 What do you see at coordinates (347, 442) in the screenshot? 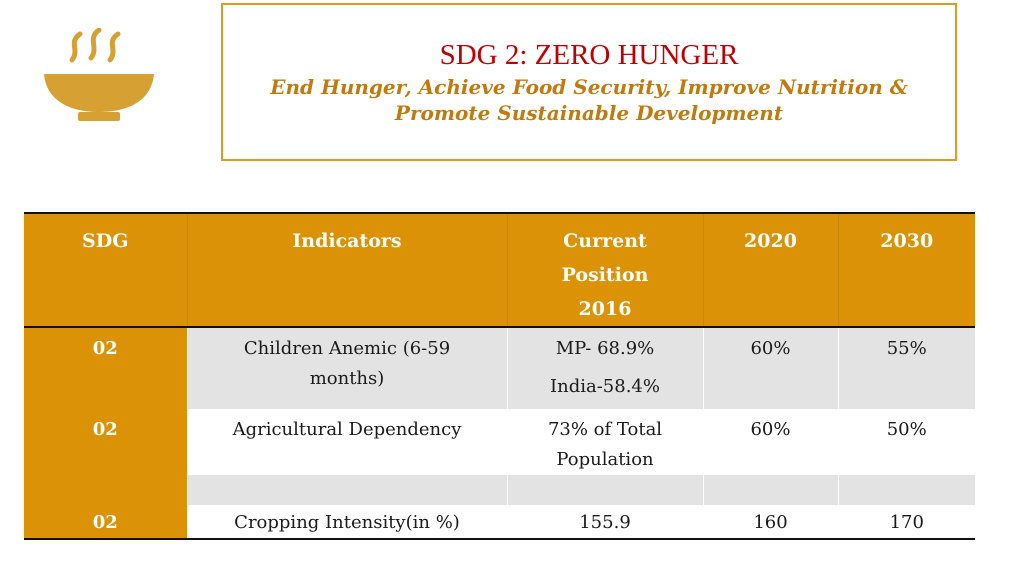
I see `cell-indicator: Agricultural Dependency` at bounding box center [347, 442].